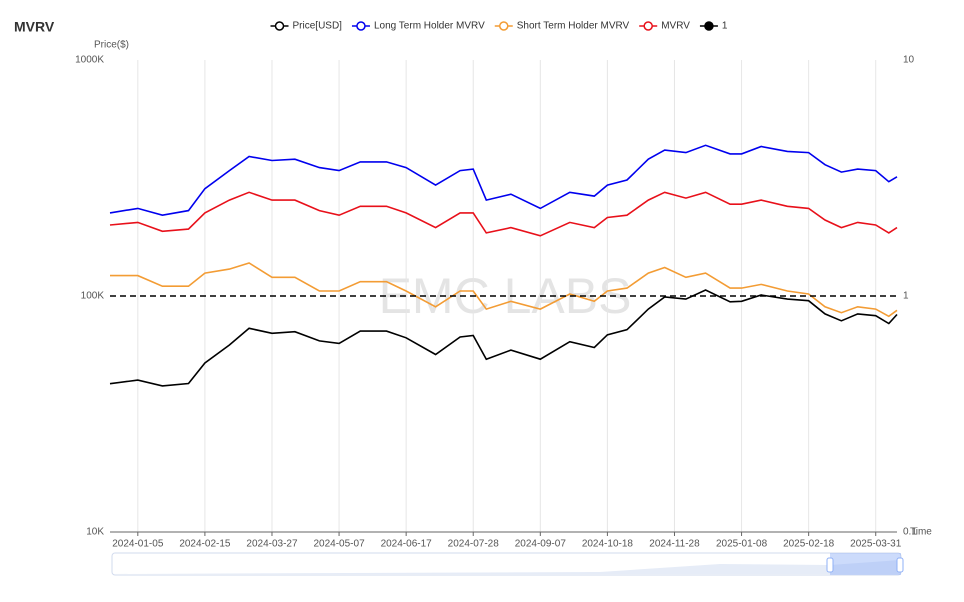 This screenshot has height=602, width=964. I want to click on y2-tick-label: 10, so click(909, 60).